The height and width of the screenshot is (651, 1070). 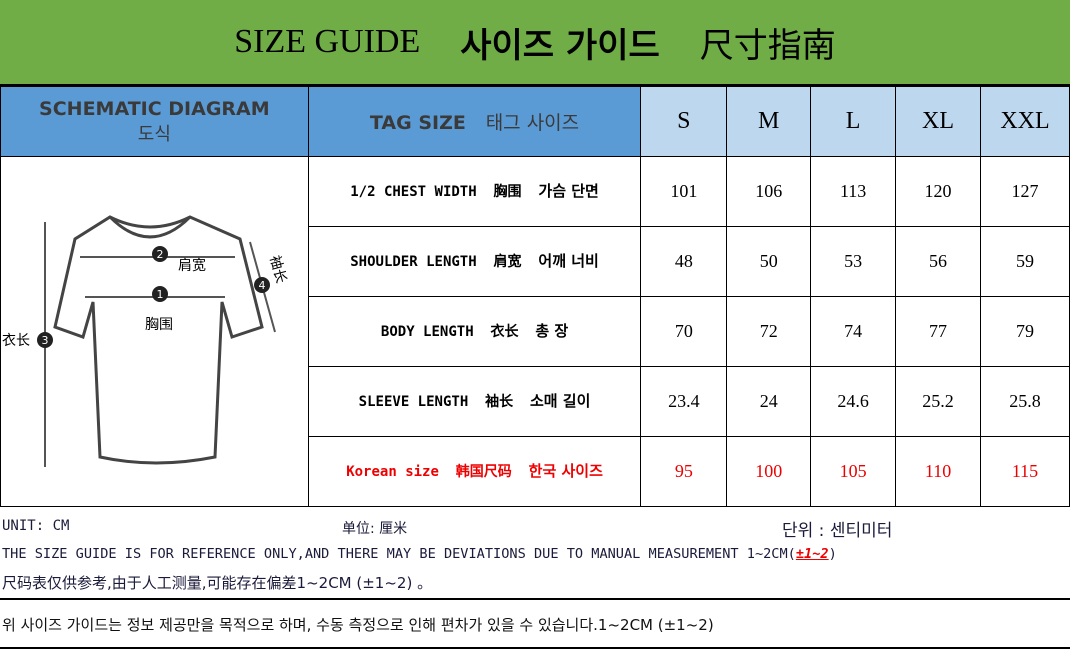 I want to click on size-header: M, so click(x=769, y=121).